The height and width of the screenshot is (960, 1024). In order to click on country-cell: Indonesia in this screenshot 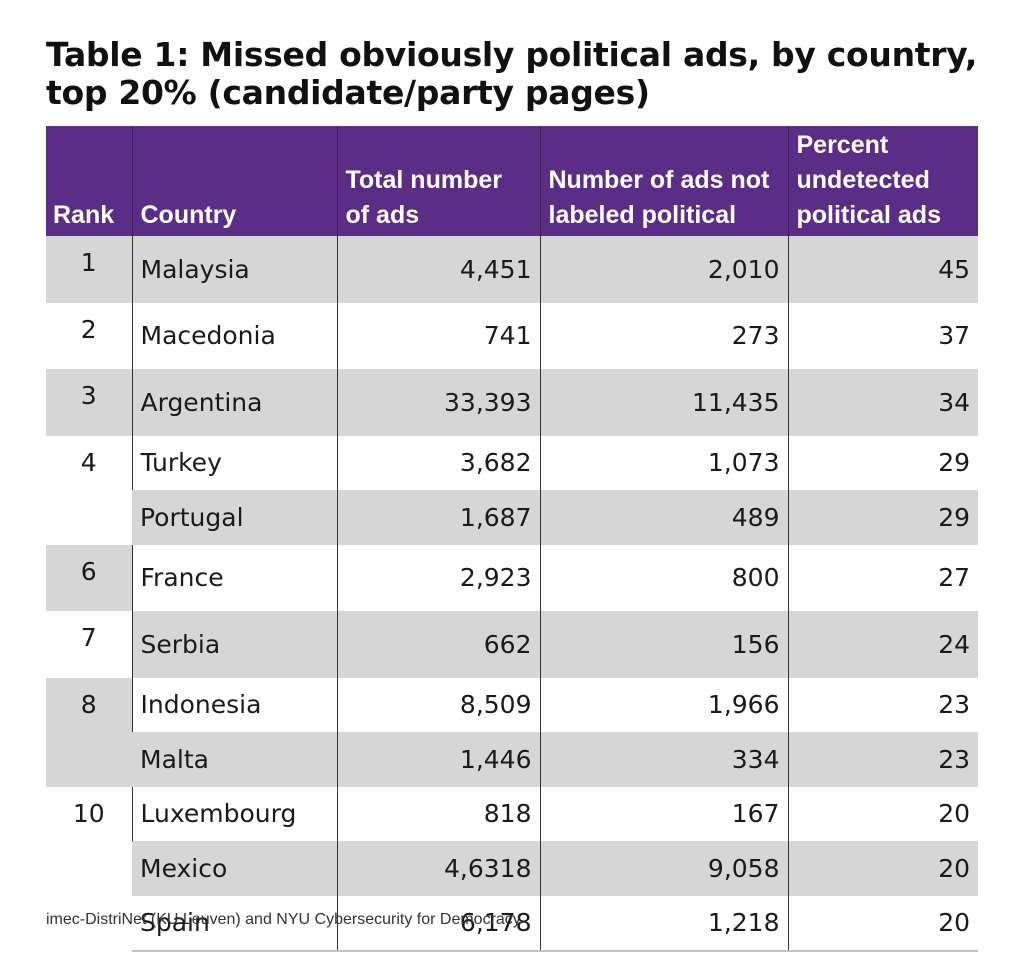, I will do `click(234, 704)`.